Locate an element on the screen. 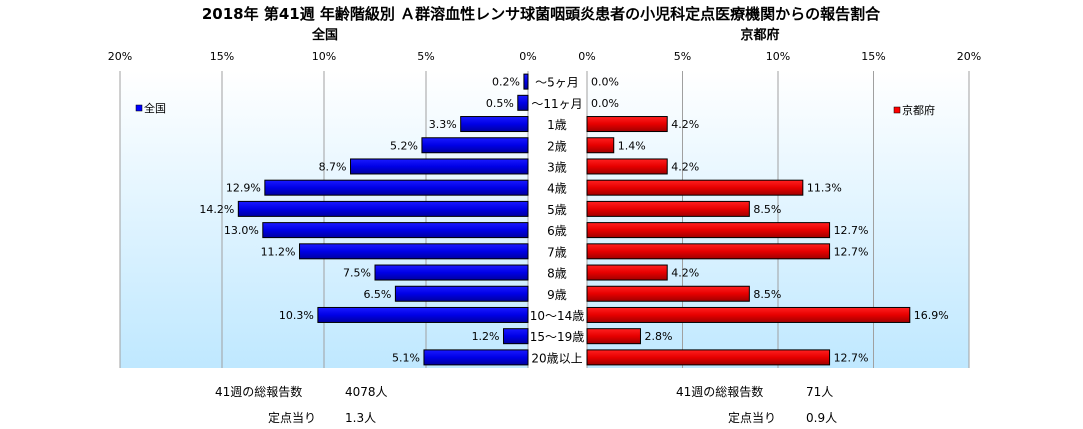 This screenshot has width=1083, height=429. national-total-label: 41週の総報告数 is located at coordinates (259, 392).